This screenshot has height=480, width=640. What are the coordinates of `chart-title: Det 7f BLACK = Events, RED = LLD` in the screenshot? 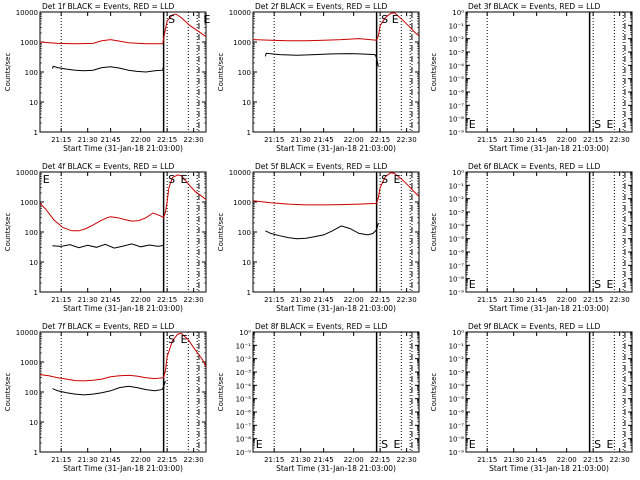 It's located at (108, 326).